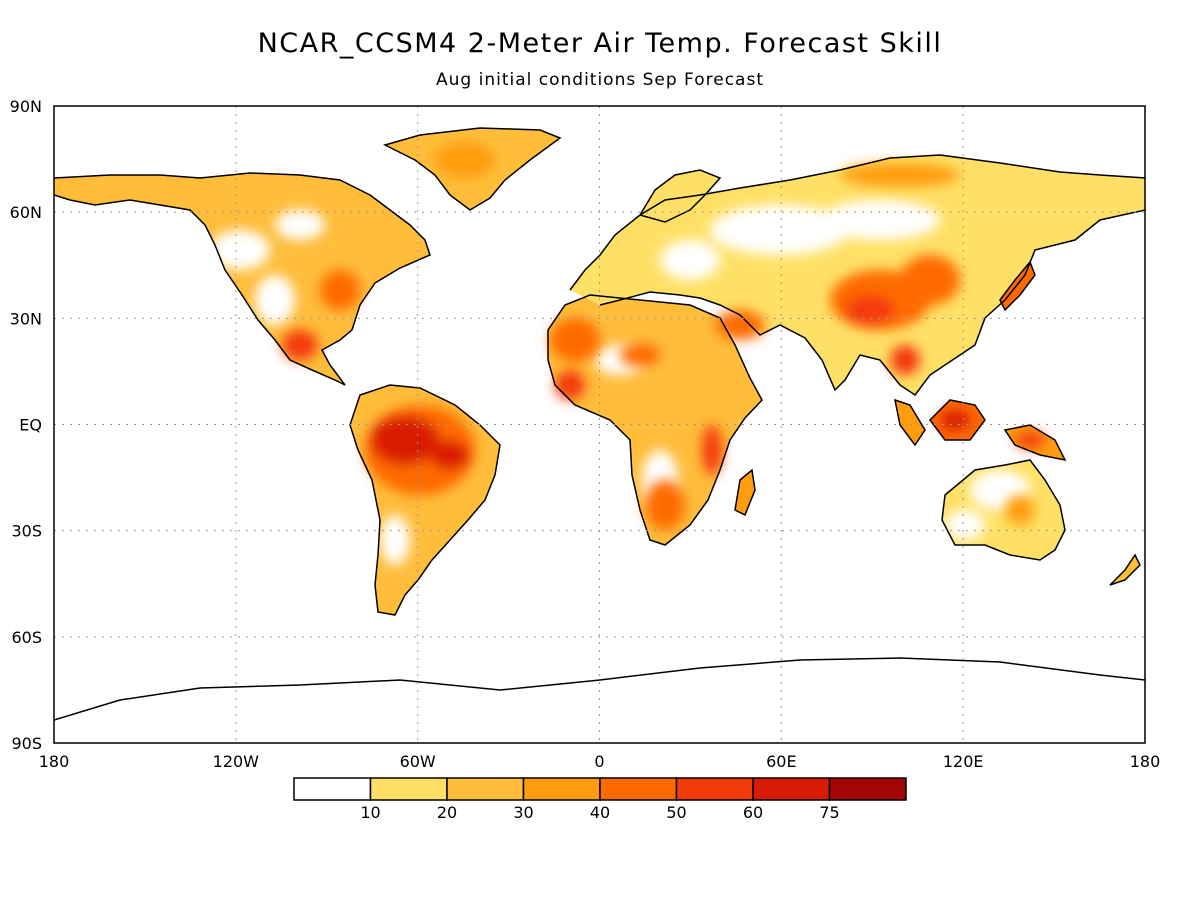 The width and height of the screenshot is (1200, 900). What do you see at coordinates (447, 812) in the screenshot?
I see `colorbar-label: 20` at bounding box center [447, 812].